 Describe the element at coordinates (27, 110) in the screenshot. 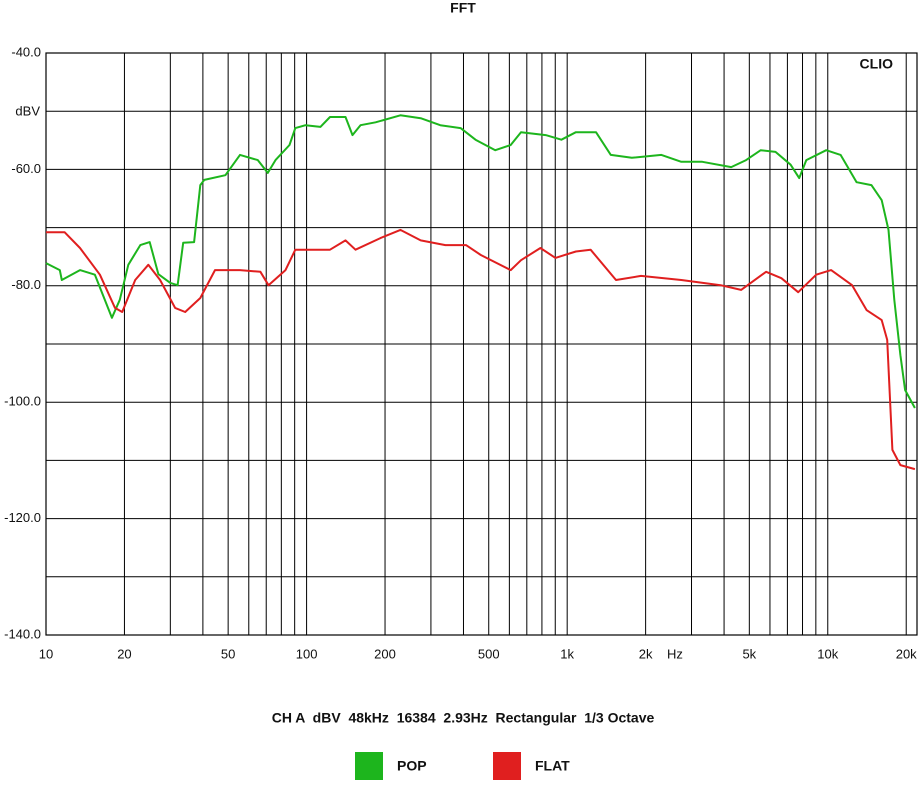

I see `y-axis-label: dBV` at that location.